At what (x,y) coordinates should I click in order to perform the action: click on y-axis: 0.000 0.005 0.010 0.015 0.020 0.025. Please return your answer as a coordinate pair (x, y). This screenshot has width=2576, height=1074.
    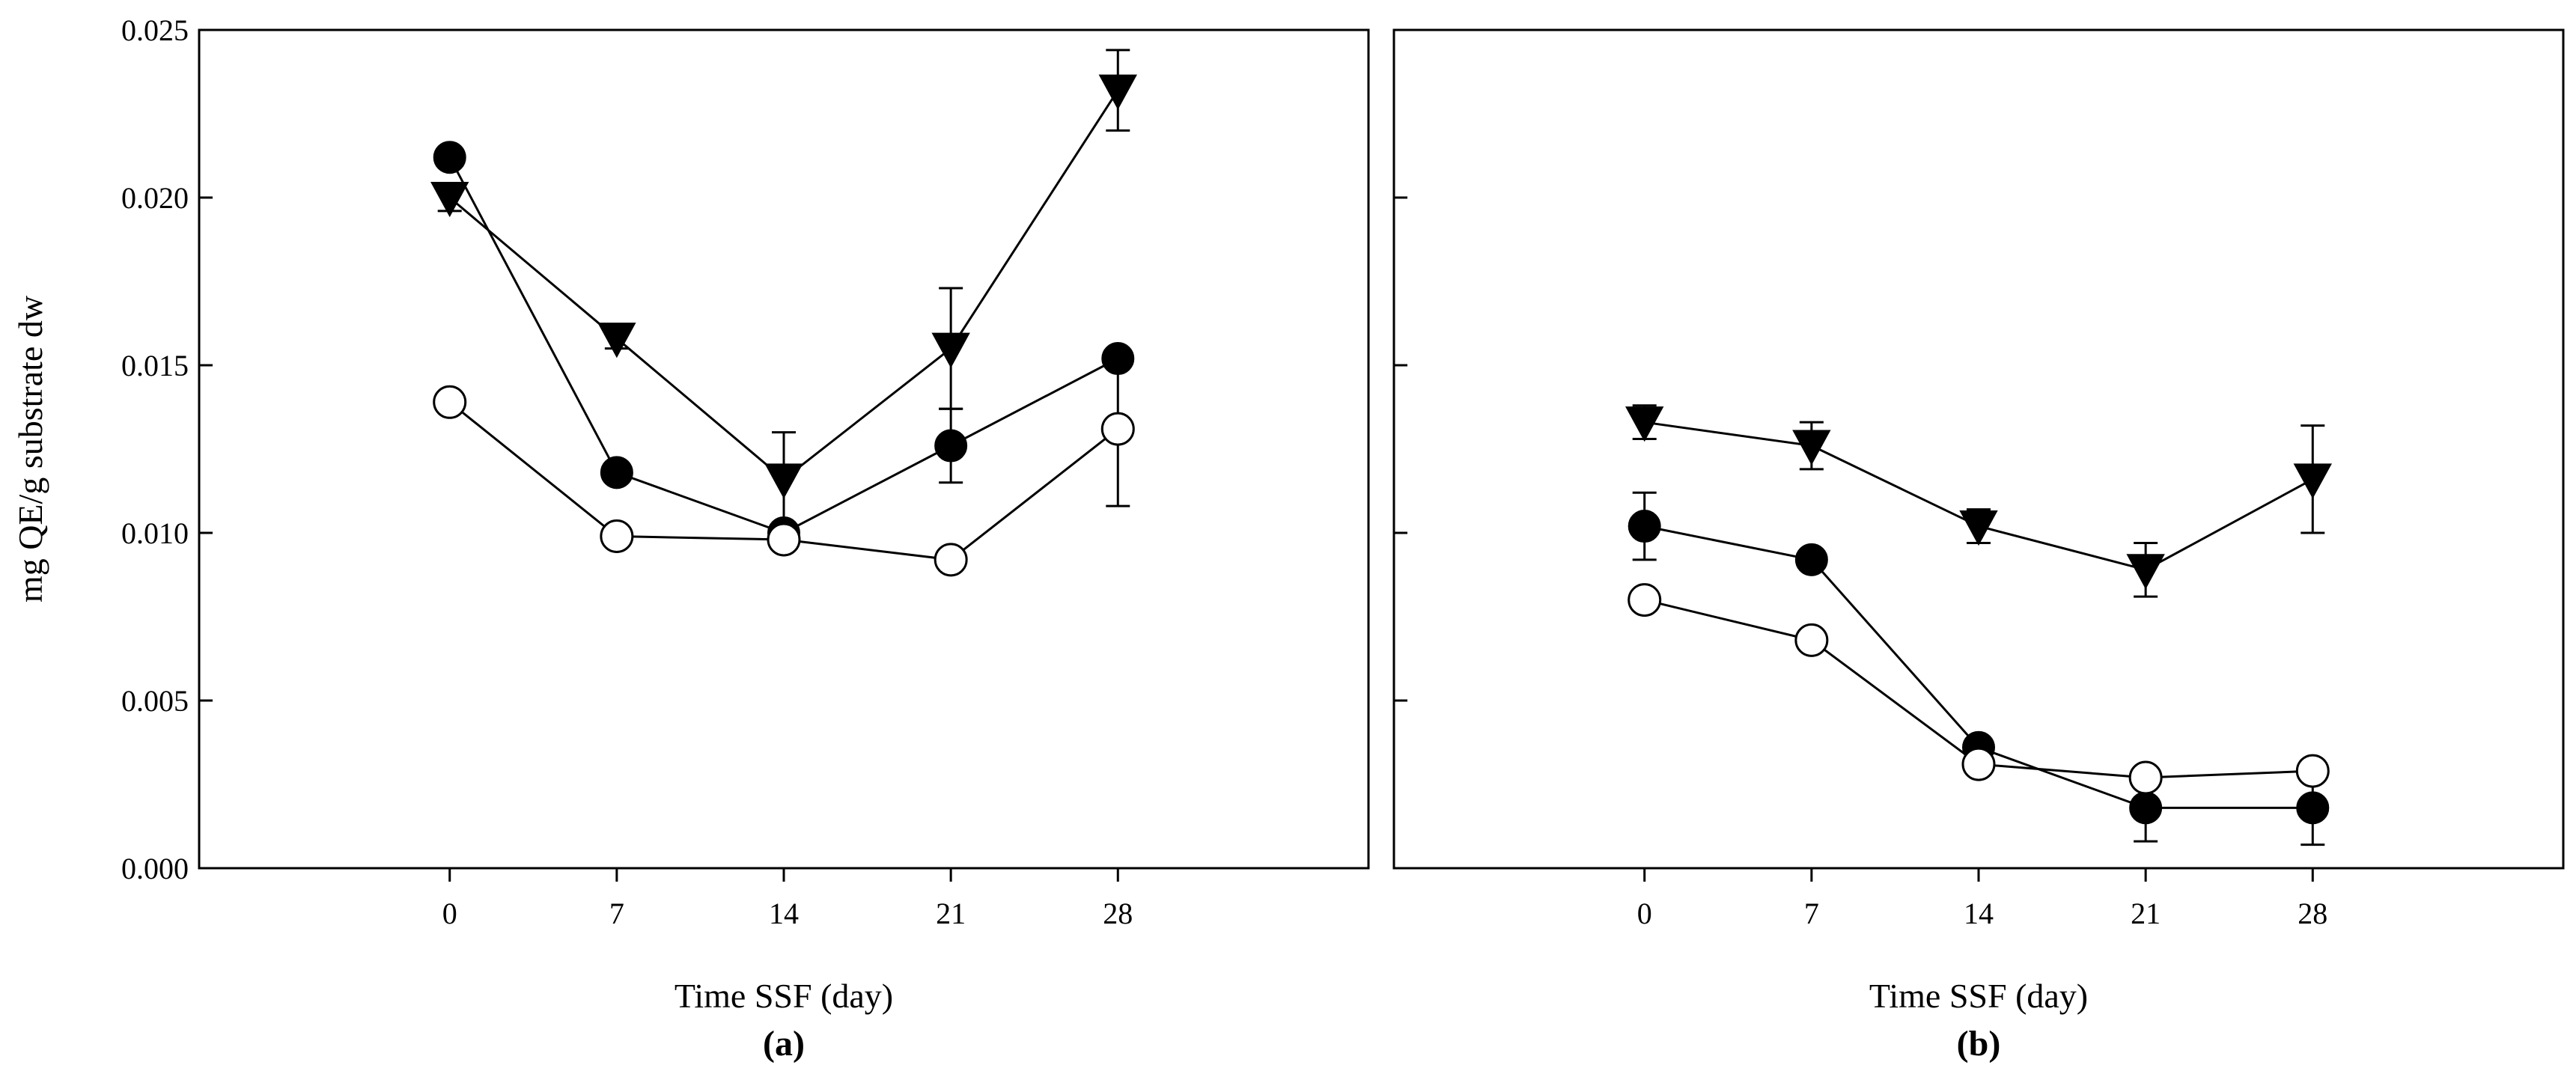
    Looking at the image, I should click on (167, 449).